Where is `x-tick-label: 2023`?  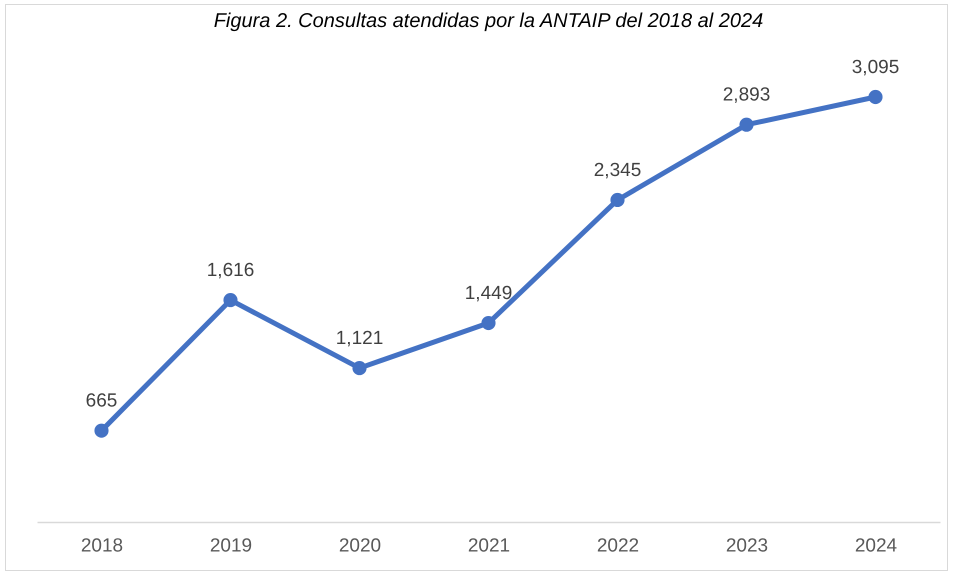 x-tick-label: 2023 is located at coordinates (747, 546).